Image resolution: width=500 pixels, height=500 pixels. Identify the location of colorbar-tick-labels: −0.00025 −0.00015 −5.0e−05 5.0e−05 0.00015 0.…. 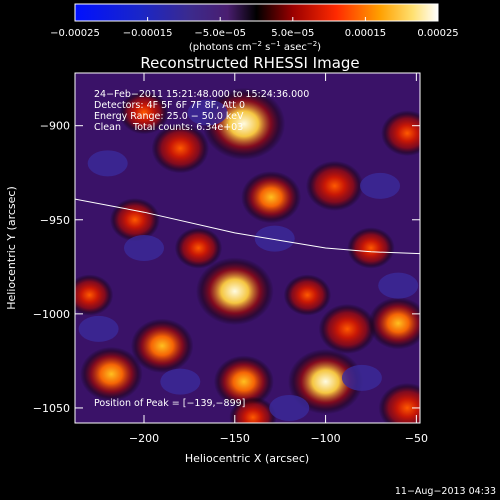
(254, 33).